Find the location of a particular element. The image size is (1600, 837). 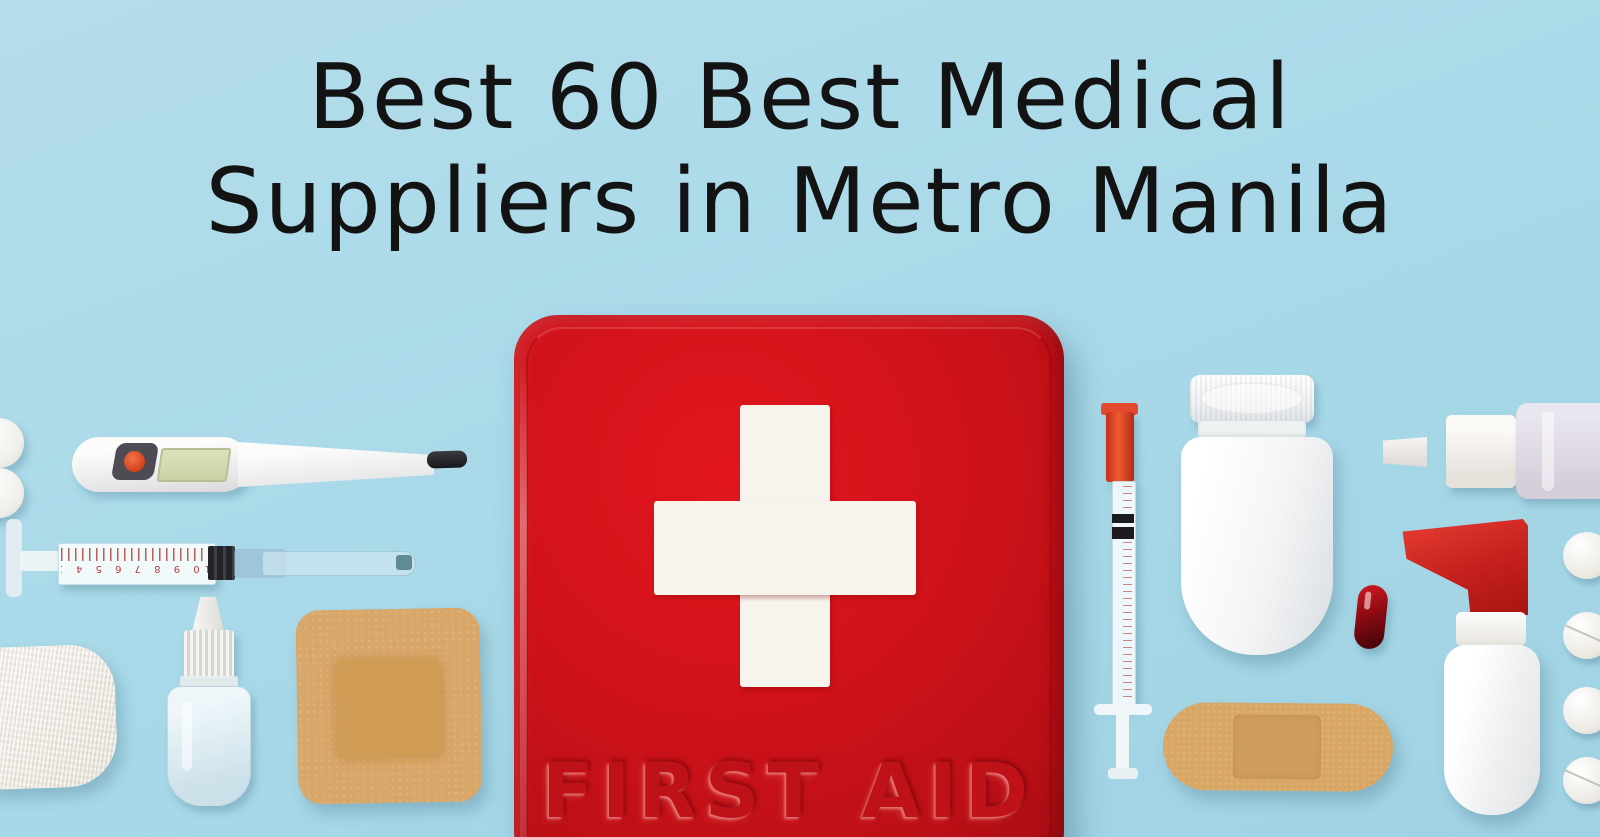

throat-spray-cap is located at coordinates (1491, 629).